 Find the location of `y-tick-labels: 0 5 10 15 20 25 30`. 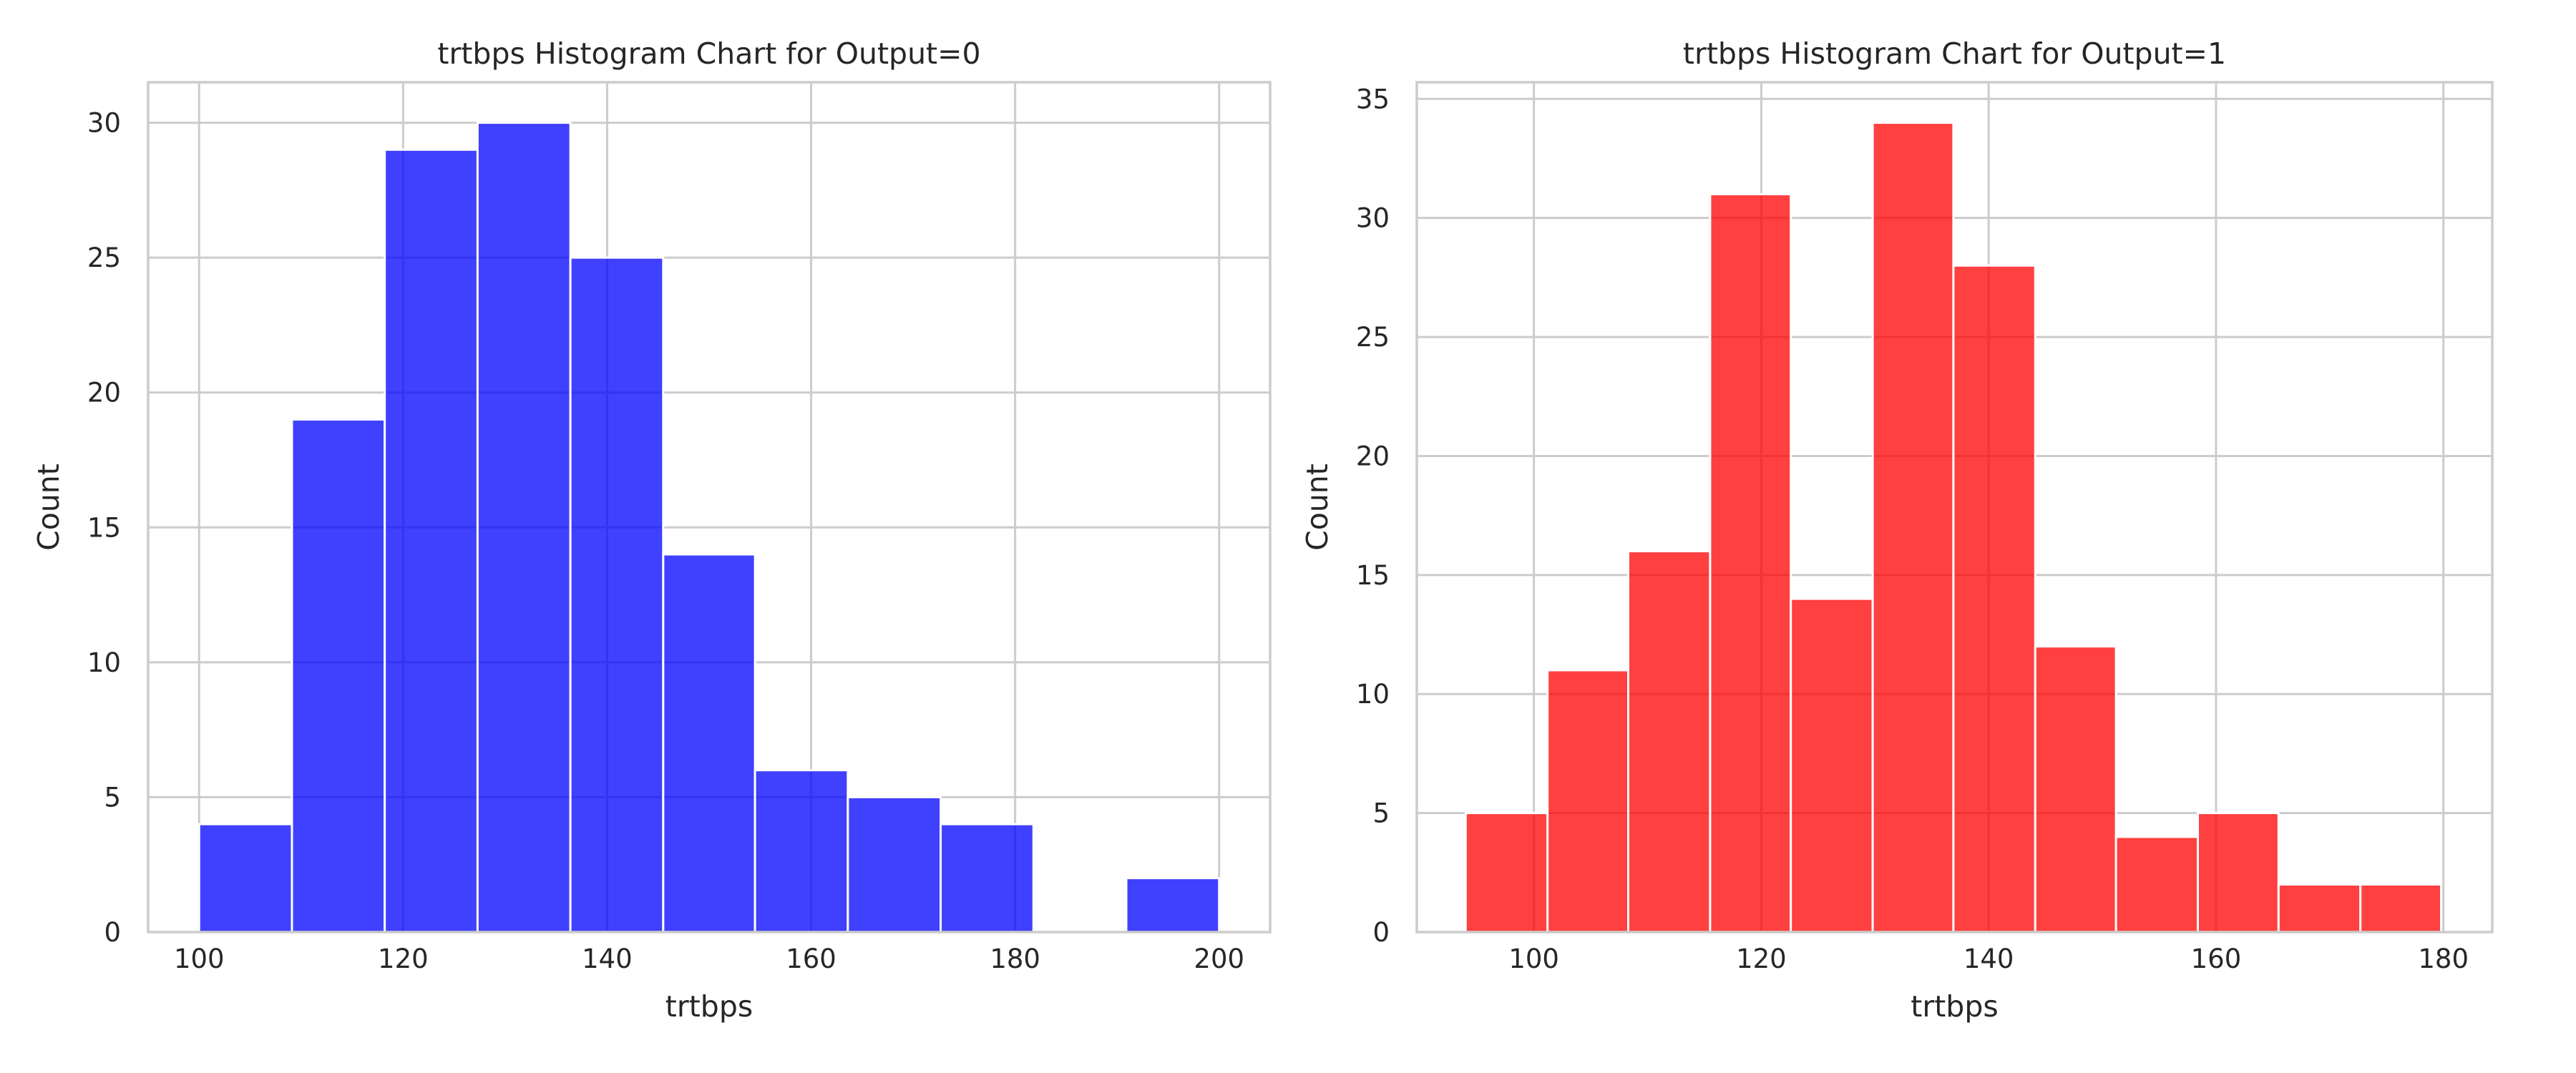

y-tick-labels: 0 5 10 15 20 25 30 is located at coordinates (104, 528).